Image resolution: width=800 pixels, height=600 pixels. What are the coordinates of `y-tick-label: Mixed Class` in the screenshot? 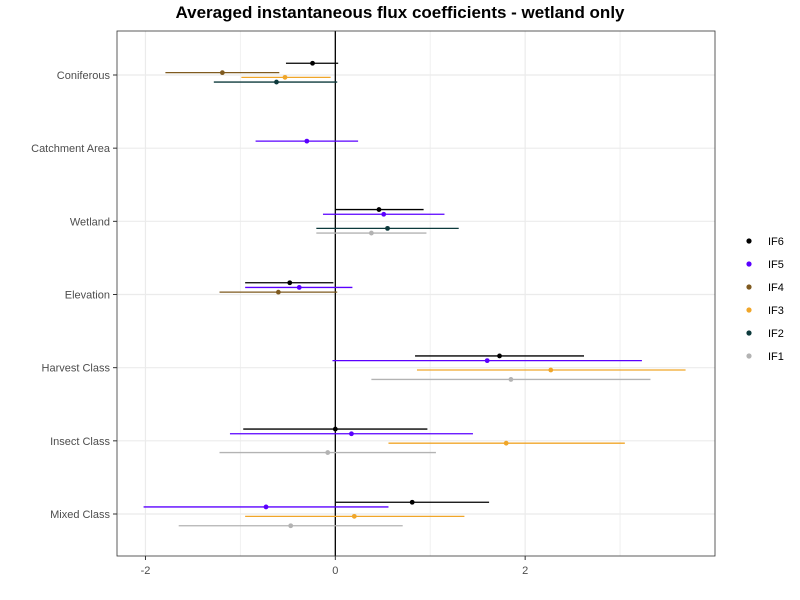 It's located at (80, 515).